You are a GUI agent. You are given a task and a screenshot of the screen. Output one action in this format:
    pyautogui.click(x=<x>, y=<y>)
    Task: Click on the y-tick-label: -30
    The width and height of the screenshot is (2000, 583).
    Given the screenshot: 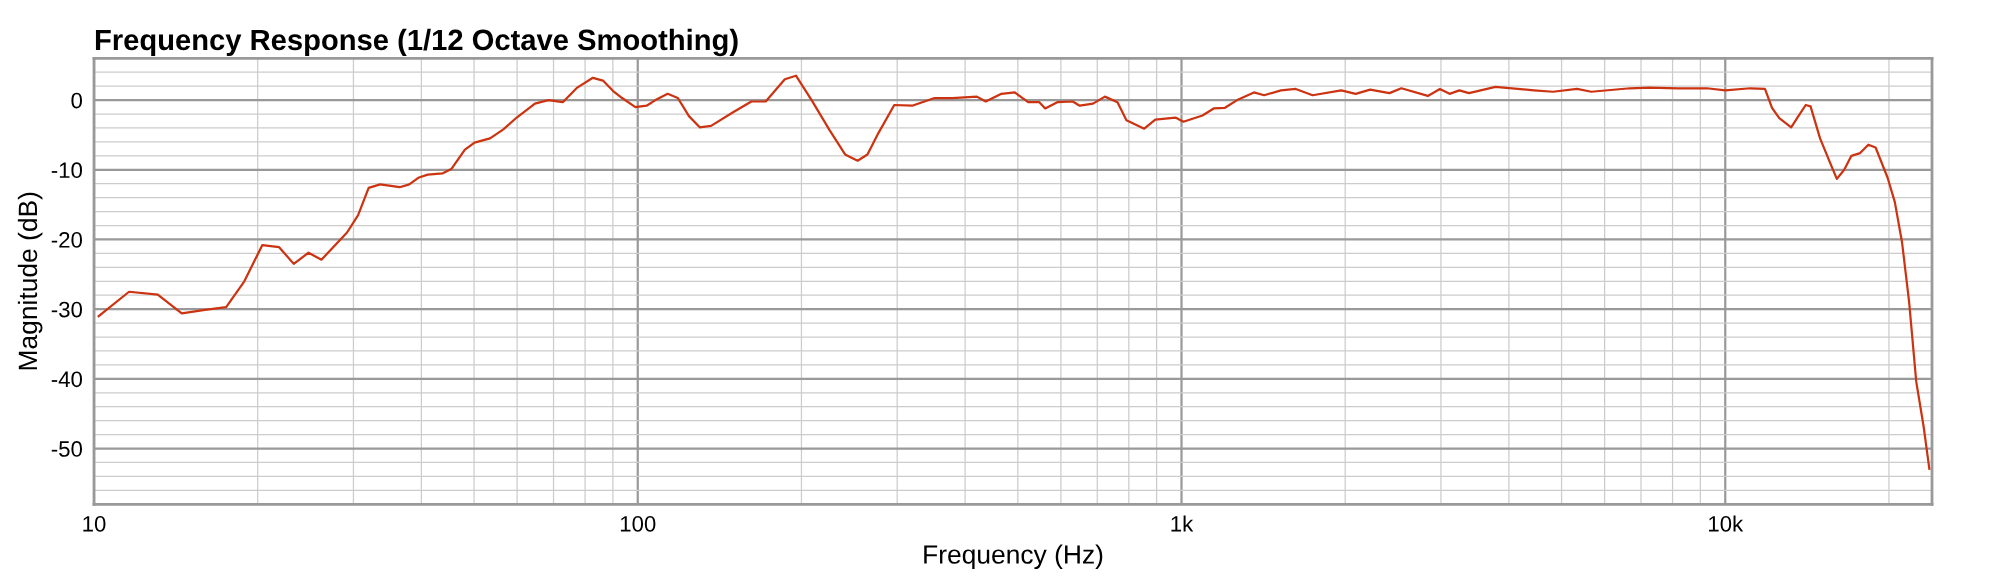 What is the action you would take?
    pyautogui.click(x=67, y=309)
    